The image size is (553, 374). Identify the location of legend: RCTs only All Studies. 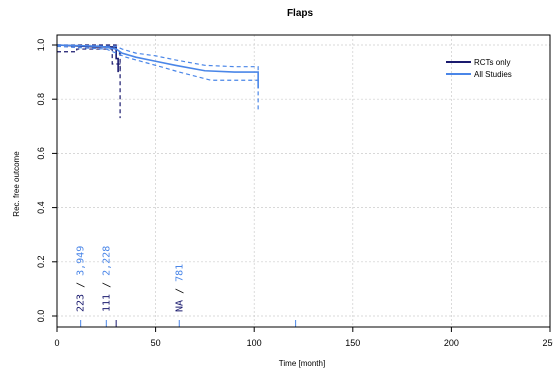
(479, 68).